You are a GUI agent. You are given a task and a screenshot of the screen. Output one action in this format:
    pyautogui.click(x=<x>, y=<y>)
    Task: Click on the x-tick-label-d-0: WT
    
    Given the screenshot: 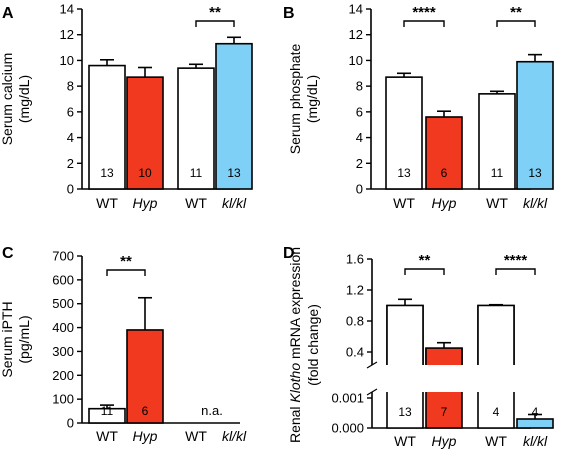 What is the action you would take?
    pyautogui.click(x=405, y=441)
    